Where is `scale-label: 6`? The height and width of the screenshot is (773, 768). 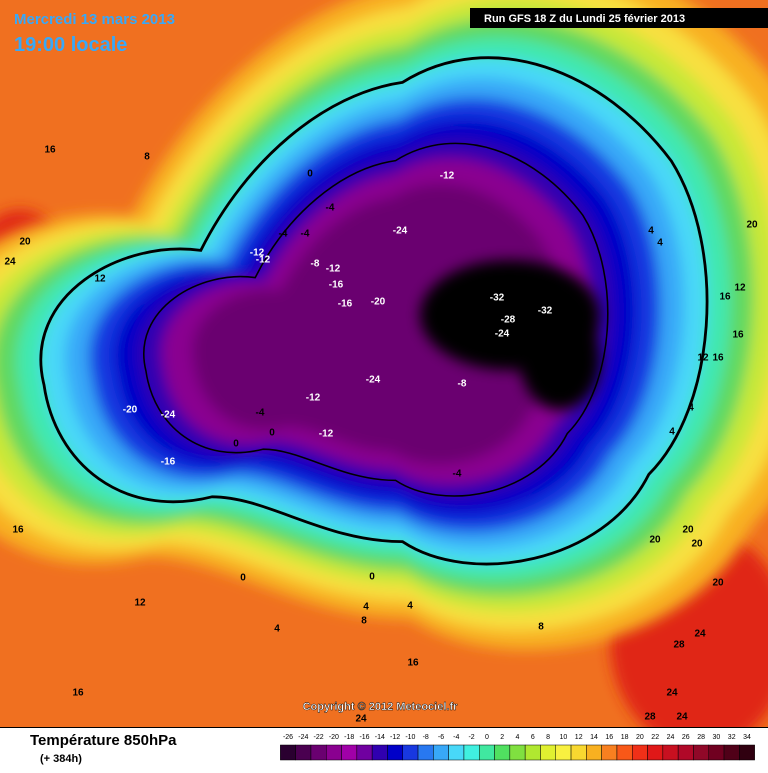 scale-label: 6 is located at coordinates (533, 737).